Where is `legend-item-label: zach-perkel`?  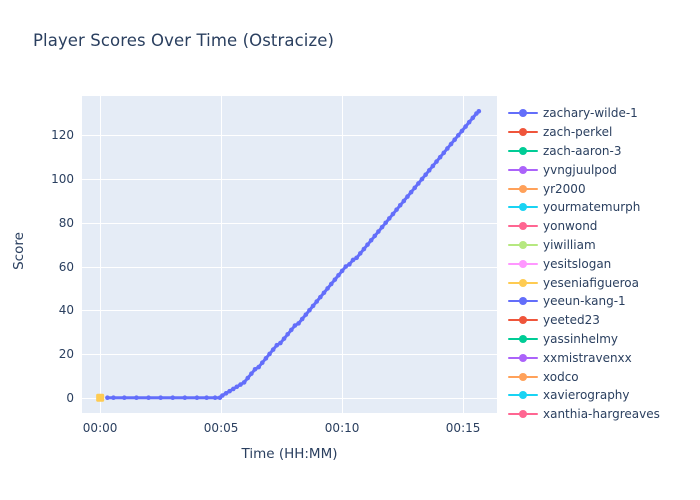 legend-item-label: zach-perkel is located at coordinates (578, 132).